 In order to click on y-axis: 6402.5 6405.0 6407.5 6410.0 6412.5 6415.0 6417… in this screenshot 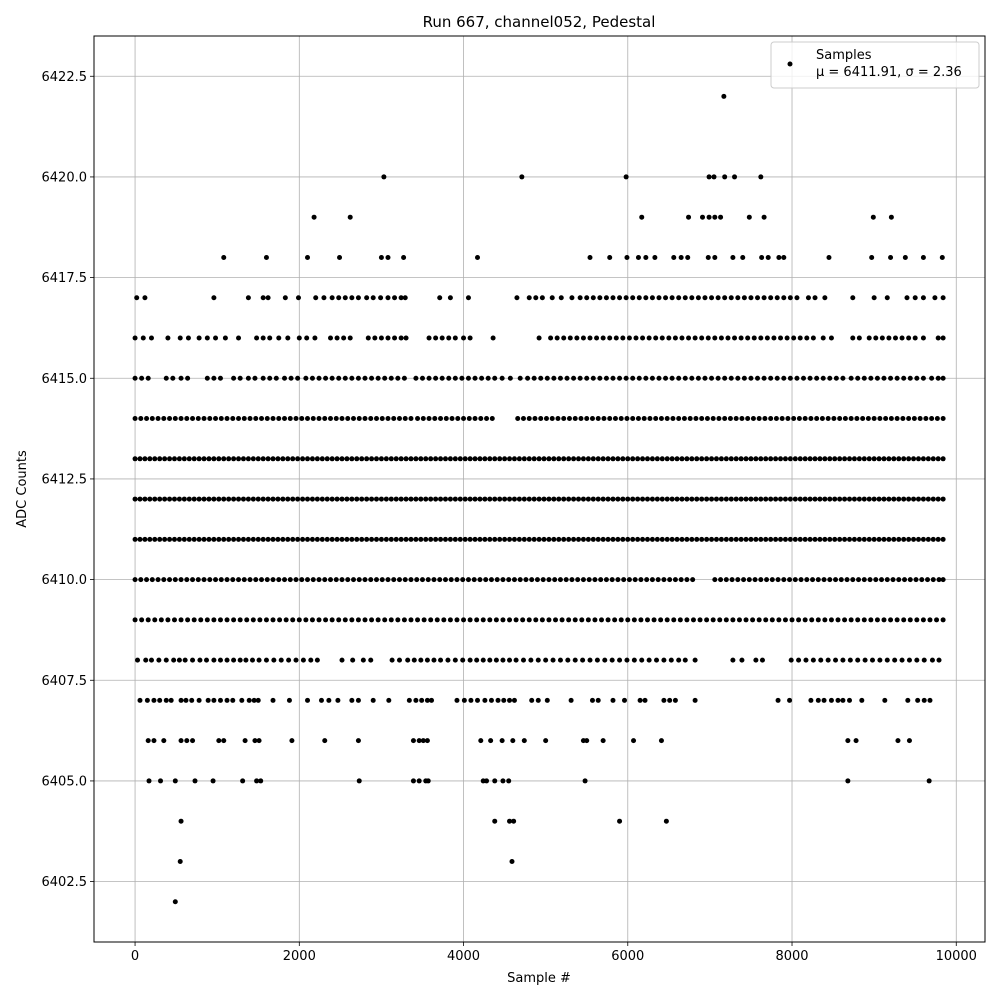, I will do `click(68, 480)`.